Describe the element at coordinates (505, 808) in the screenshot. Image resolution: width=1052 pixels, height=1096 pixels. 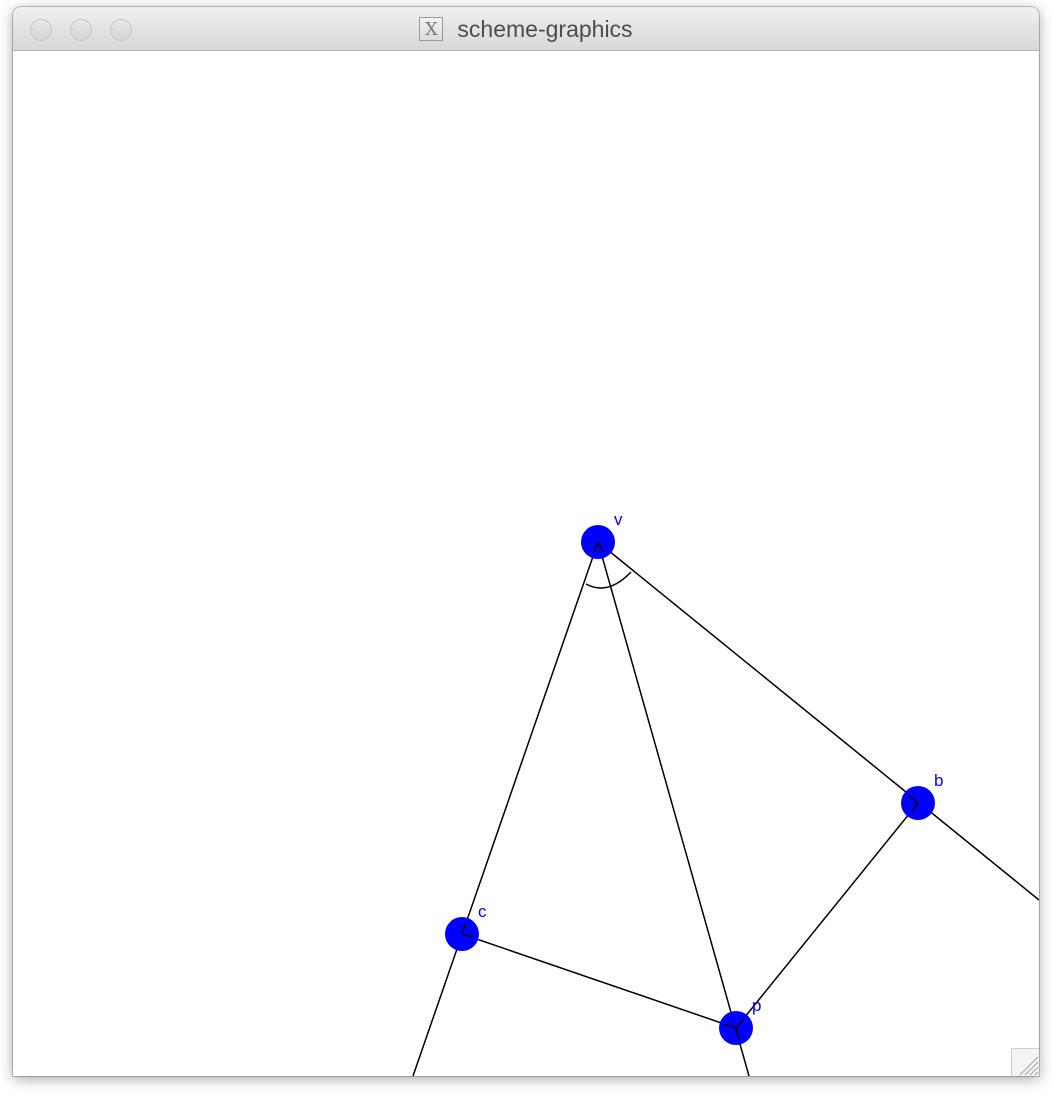
I see `line-v-c` at that location.